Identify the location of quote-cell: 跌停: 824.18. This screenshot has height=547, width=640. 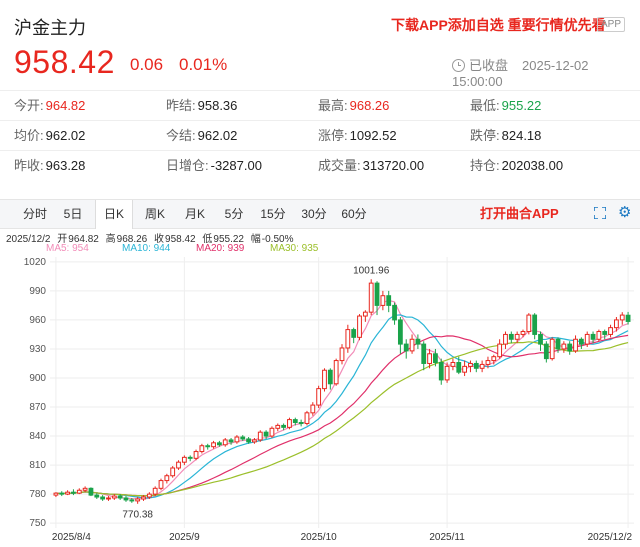
(505, 136).